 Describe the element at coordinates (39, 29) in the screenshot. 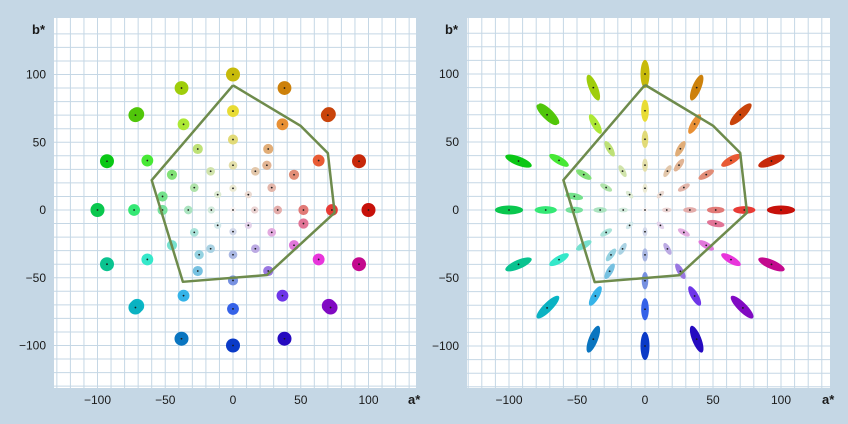

I see `y-axis-label-left: b*` at that location.